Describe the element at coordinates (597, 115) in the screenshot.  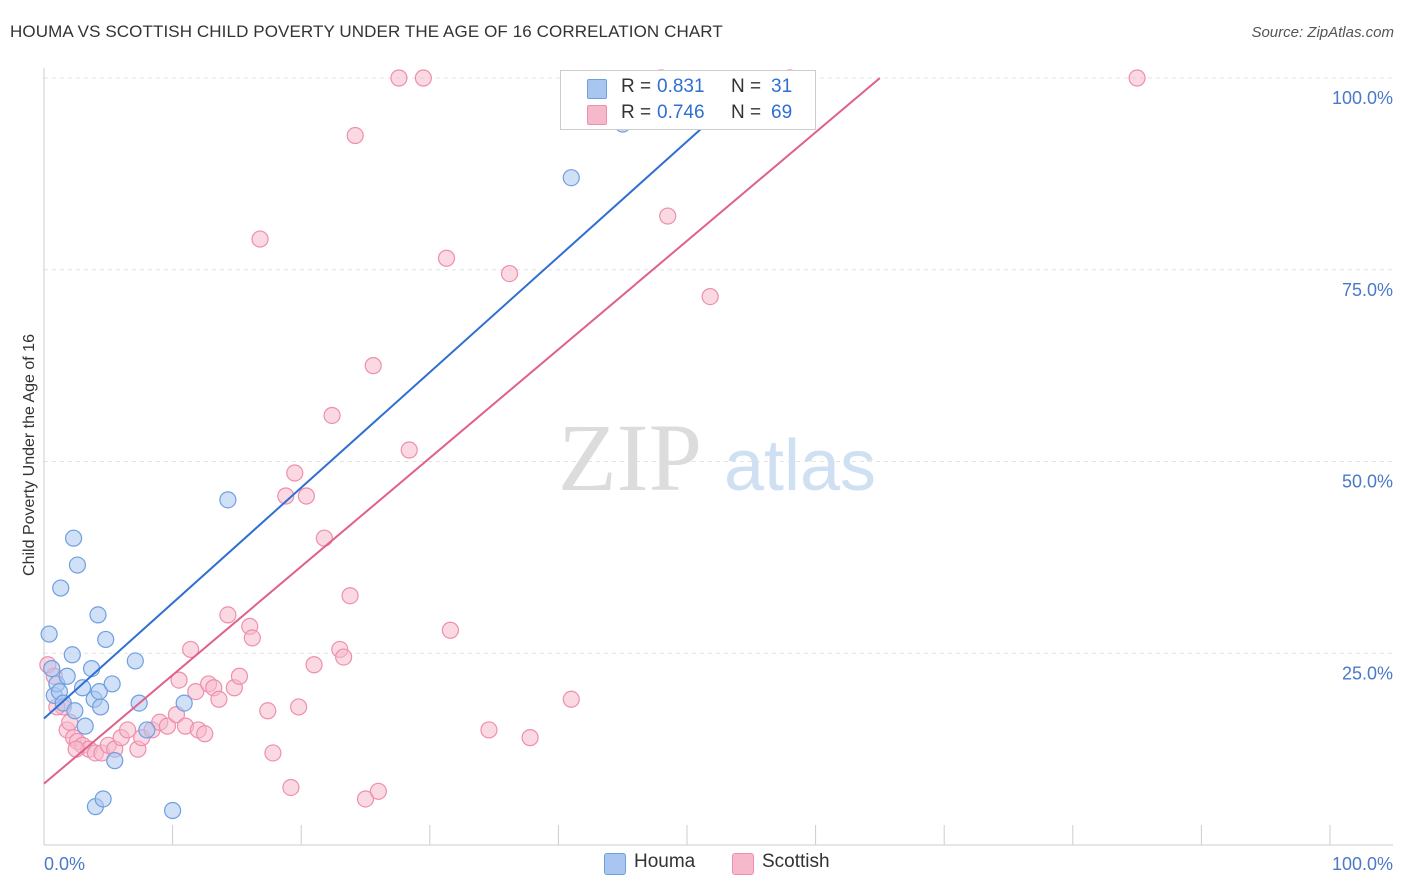
I see `scottish-swatch` at that location.